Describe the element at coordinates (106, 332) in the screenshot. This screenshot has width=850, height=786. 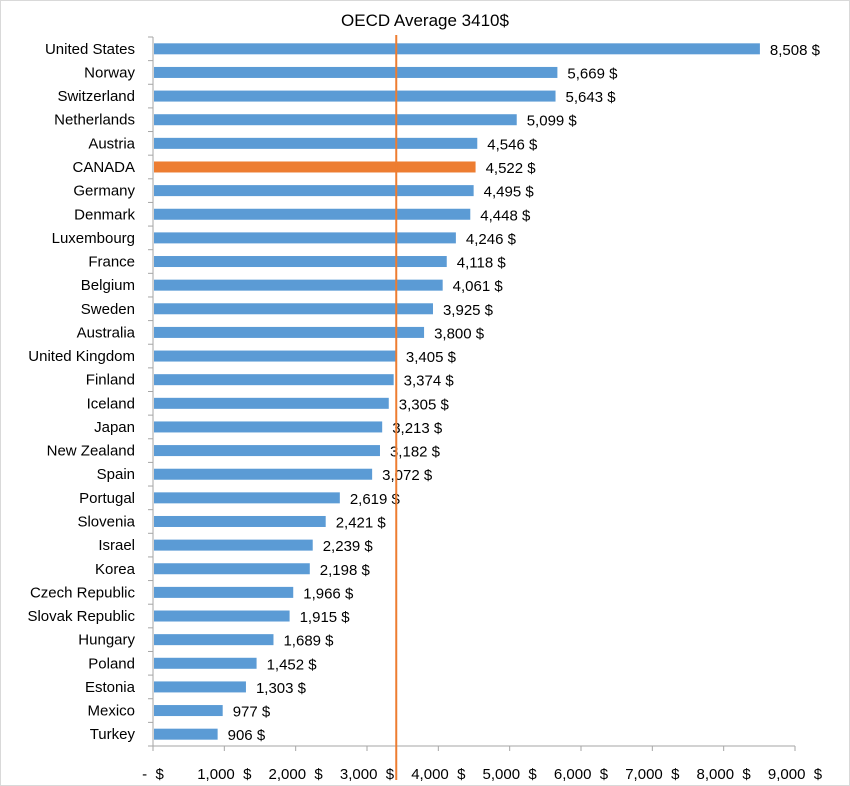
I see `category-label: Australia` at that location.